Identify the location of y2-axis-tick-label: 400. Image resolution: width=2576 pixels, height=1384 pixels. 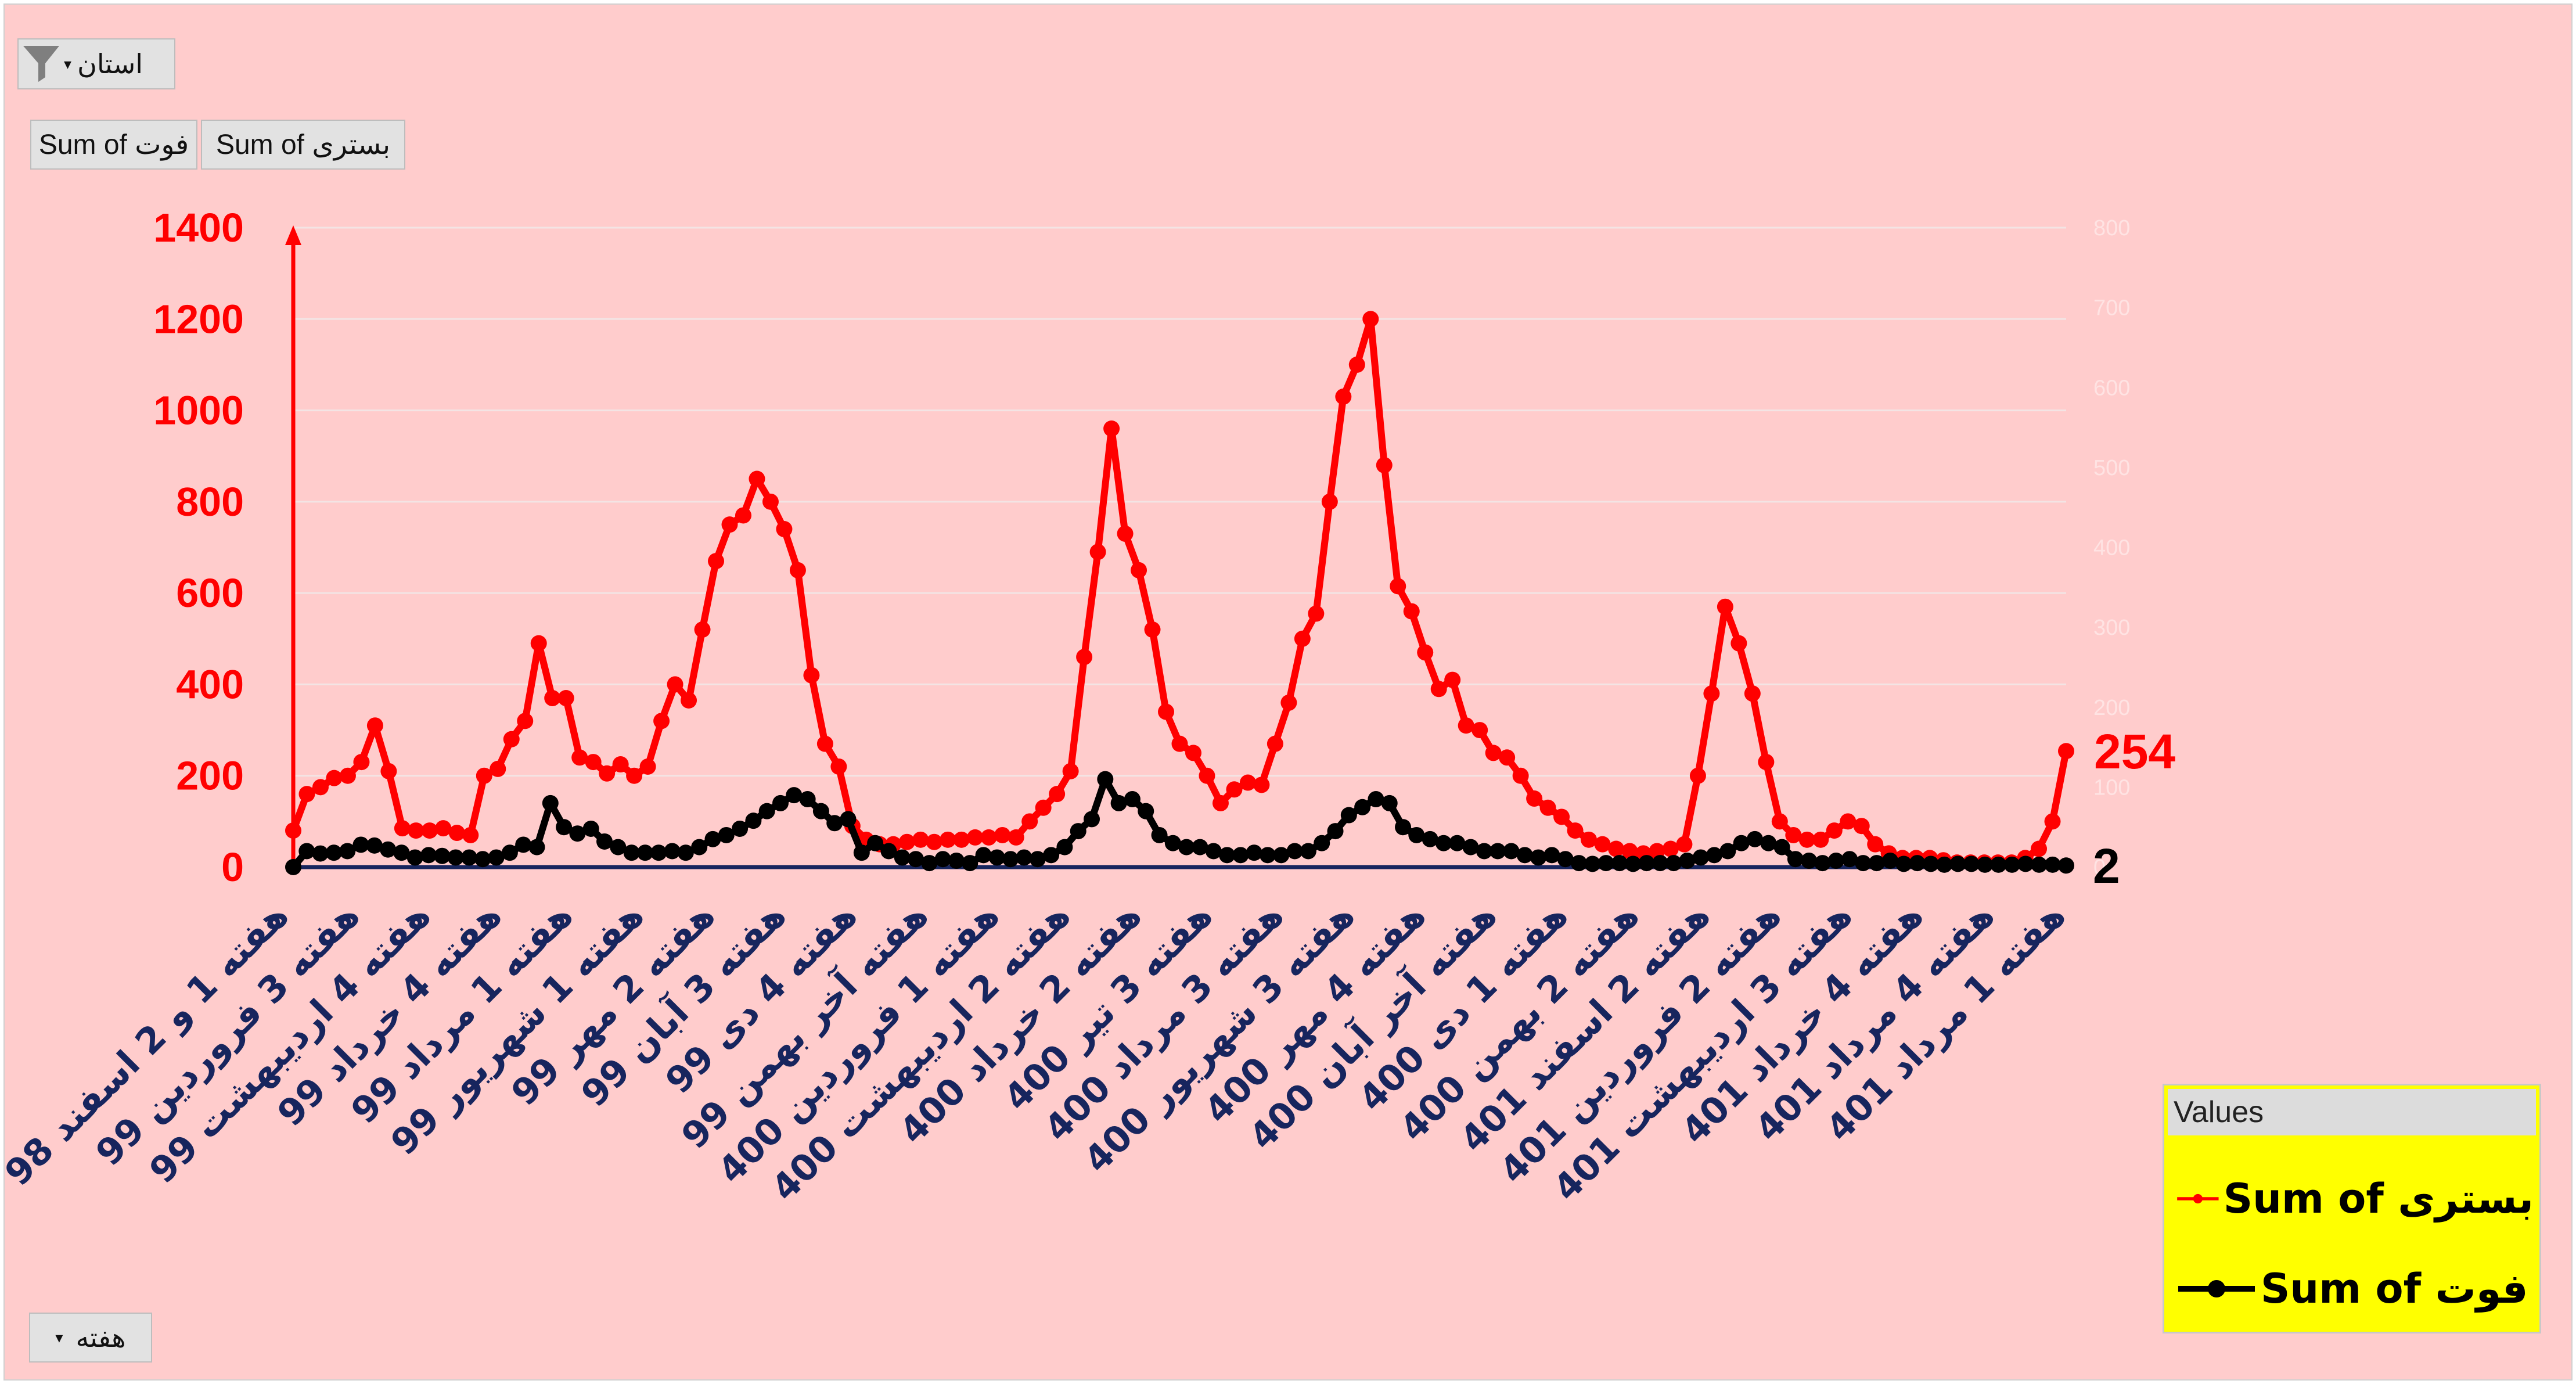
(2111, 548).